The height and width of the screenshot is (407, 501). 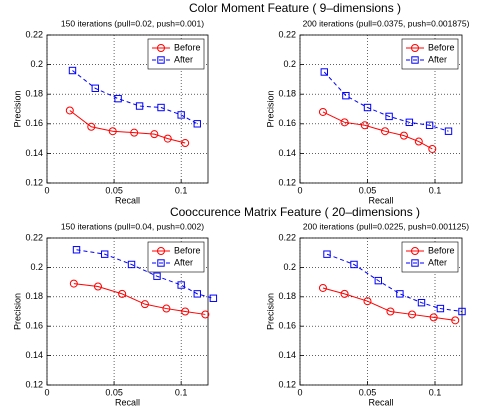 What do you see at coordinates (127, 109) in the screenshot?
I see `axes-frame` at bounding box center [127, 109].